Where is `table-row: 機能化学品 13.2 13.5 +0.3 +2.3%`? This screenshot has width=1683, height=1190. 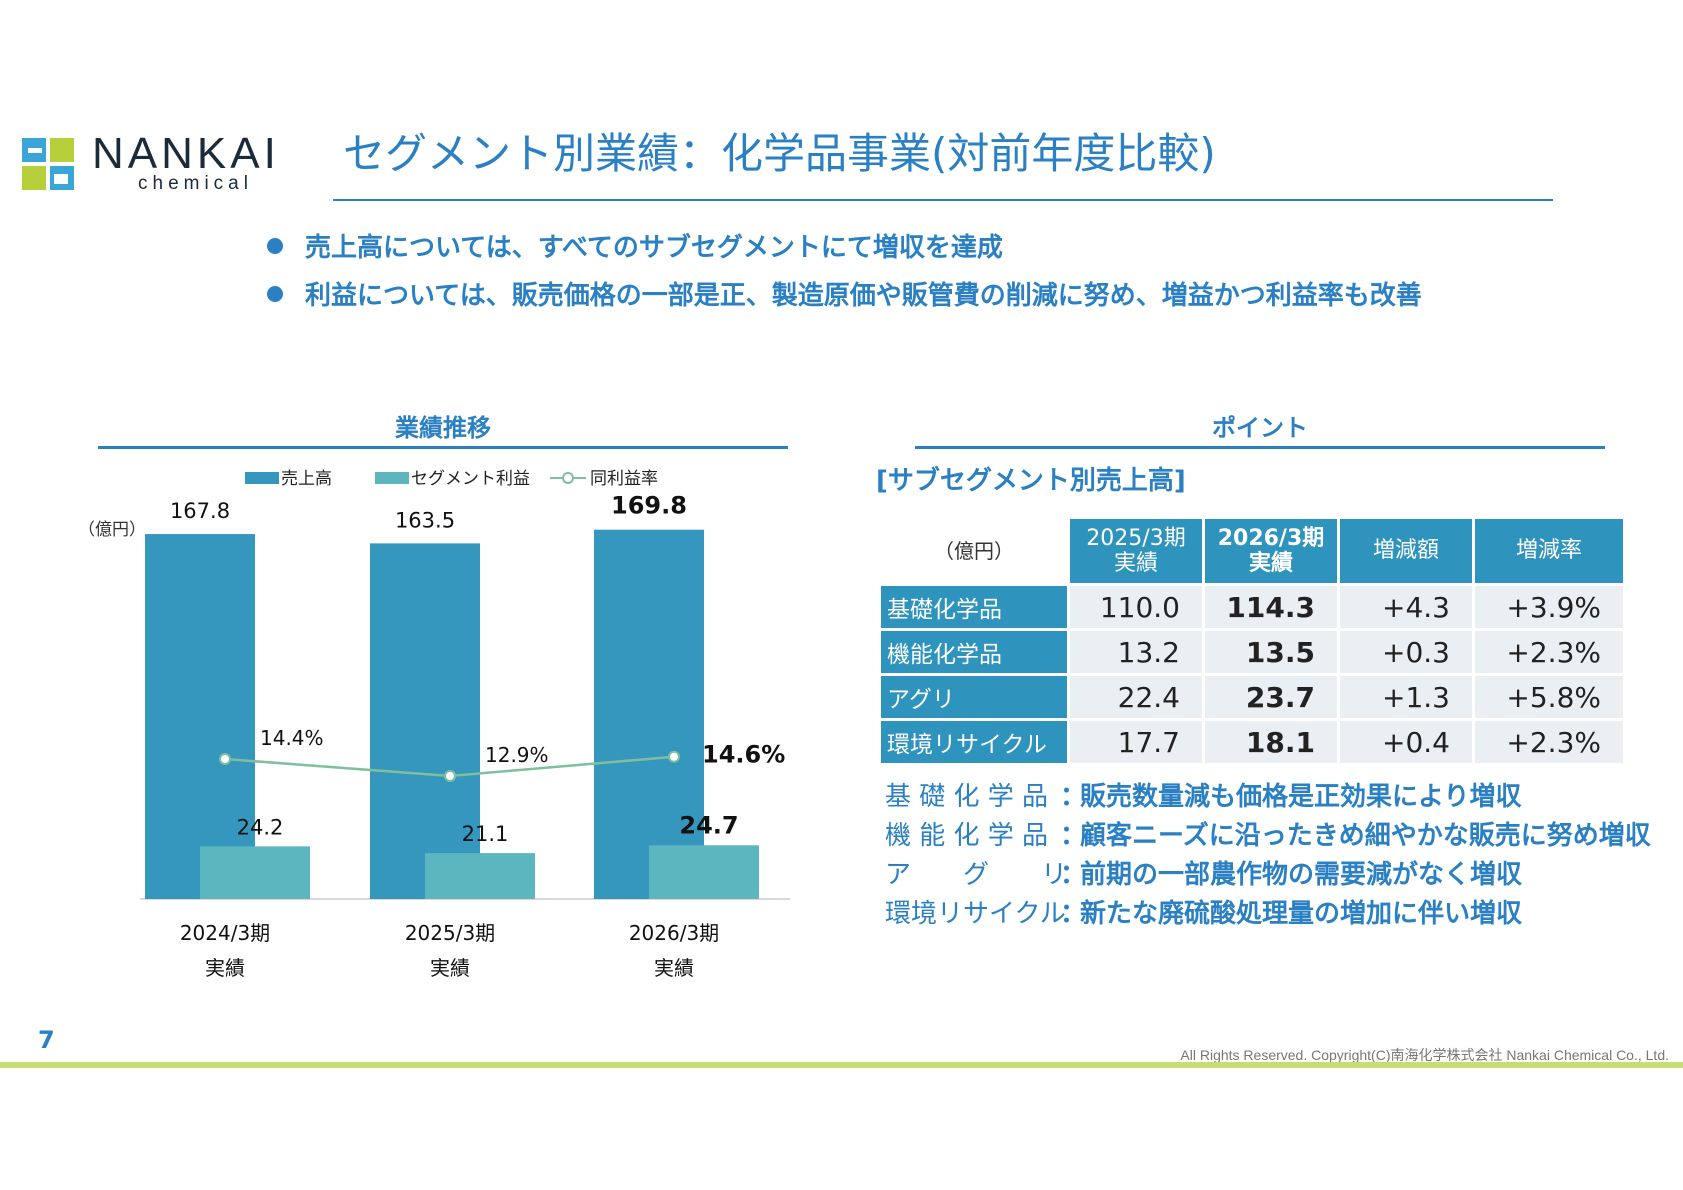 table-row: 機能化学品 13.2 13.5 +0.3 +2.3% is located at coordinates (1252, 652).